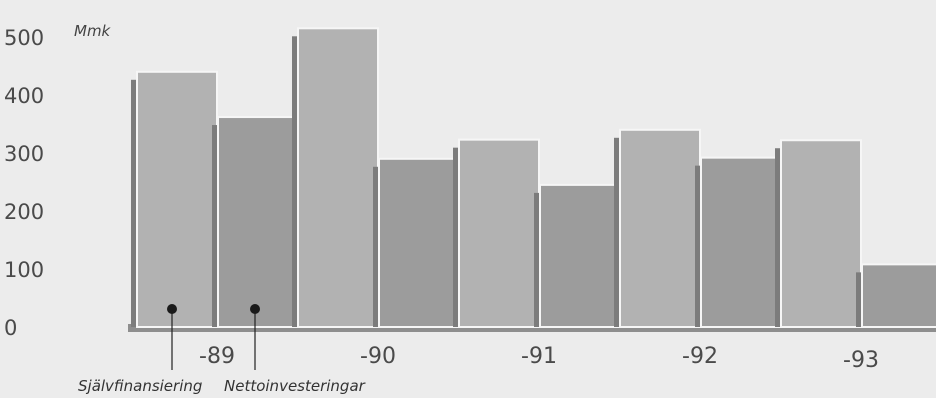 The width and height of the screenshot is (936, 398). I want to click on x-tick-label: -89, so click(217, 356).